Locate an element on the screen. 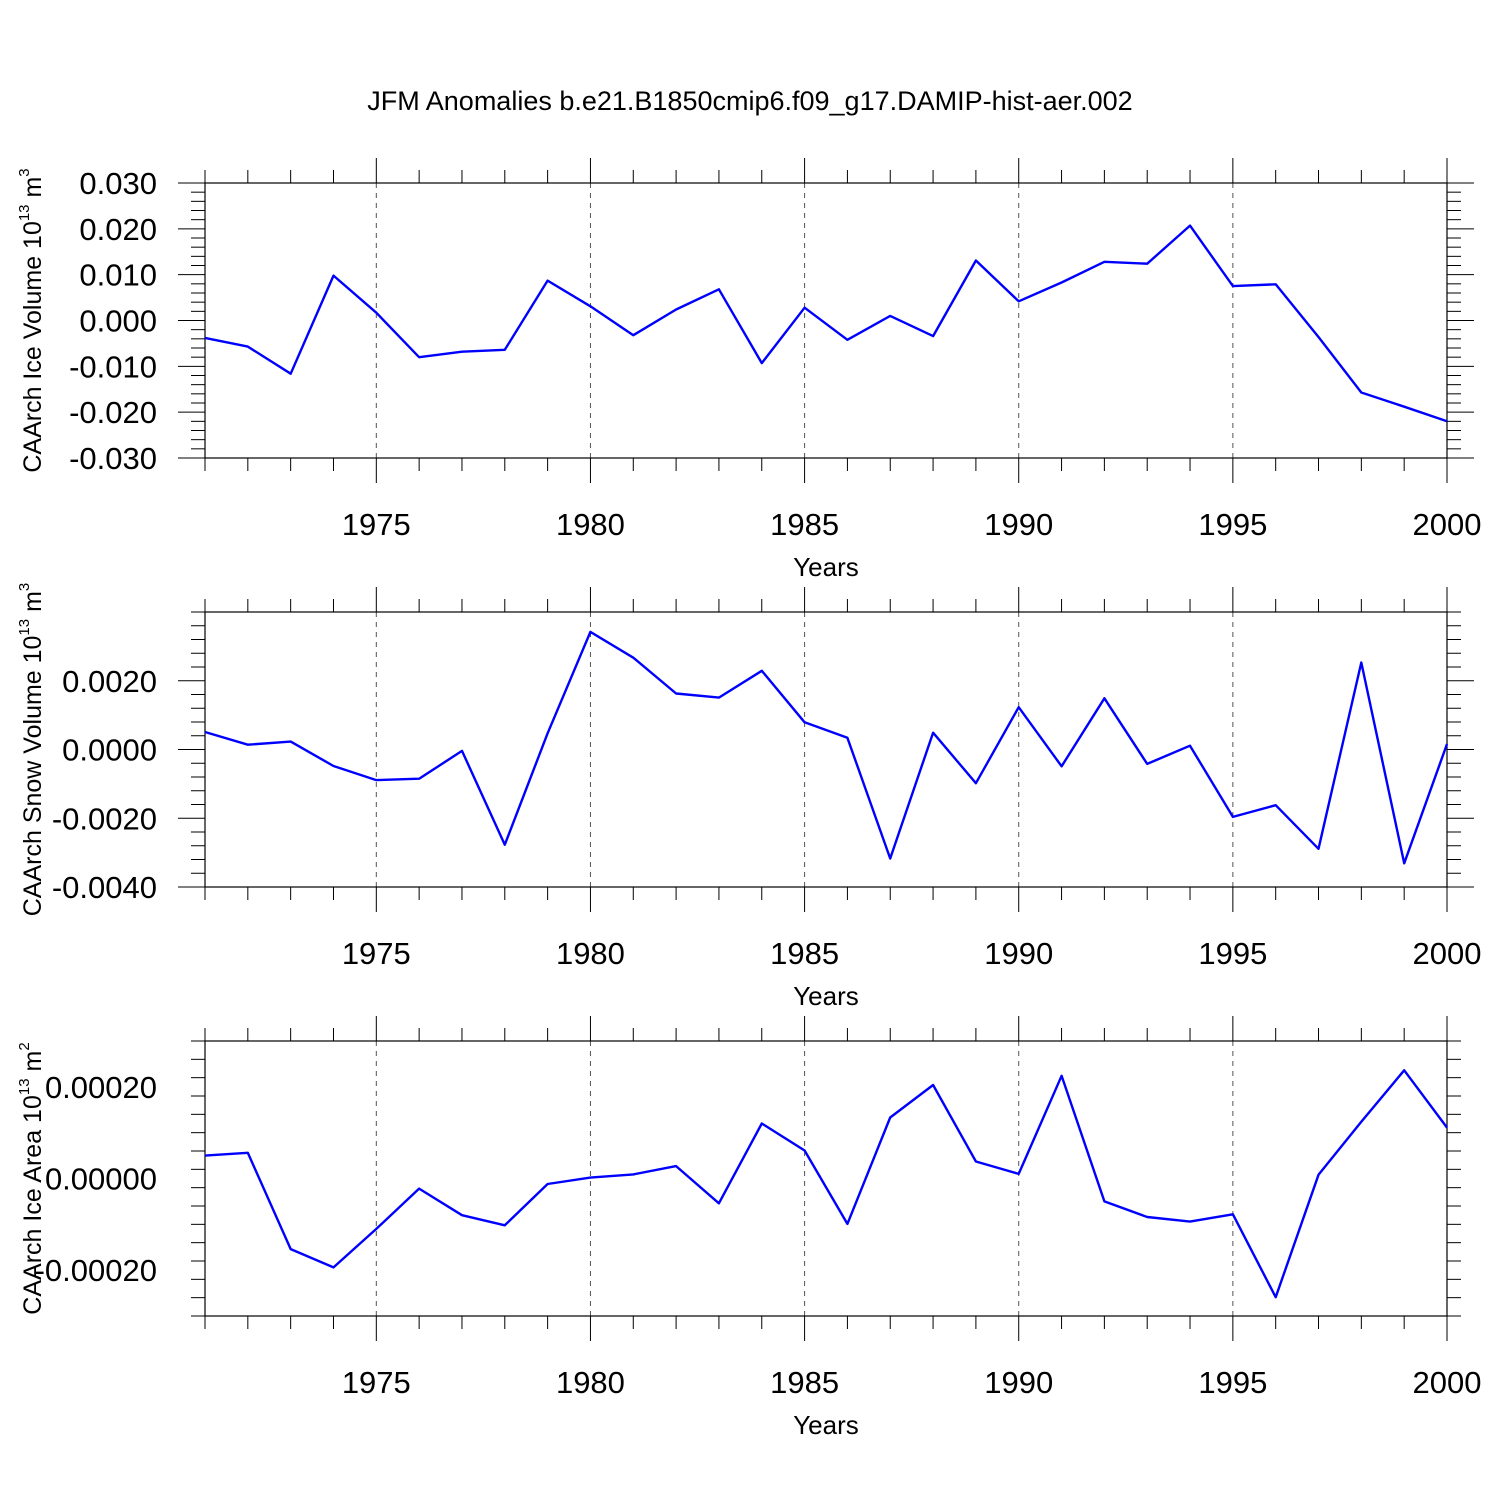  ice-volume-line is located at coordinates (826, 323).